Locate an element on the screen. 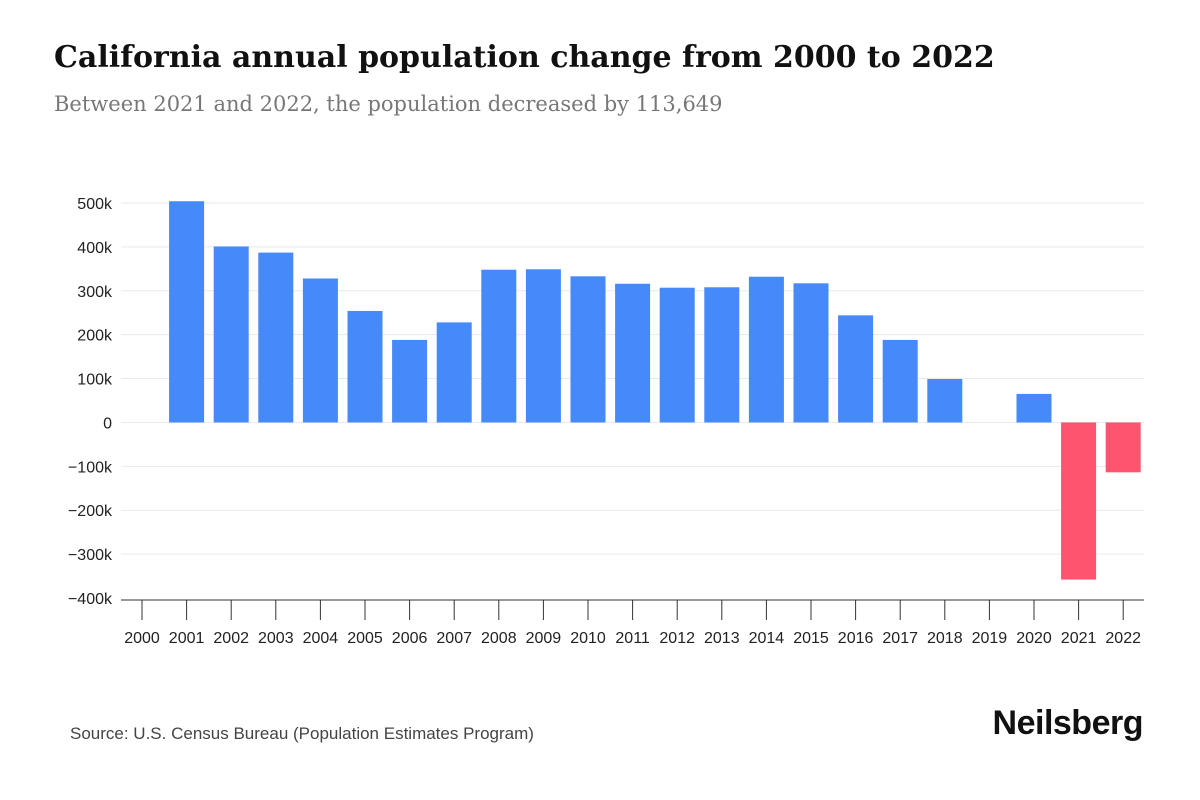 The height and width of the screenshot is (800, 1200). x-tick-label: 2007 is located at coordinates (454, 638).